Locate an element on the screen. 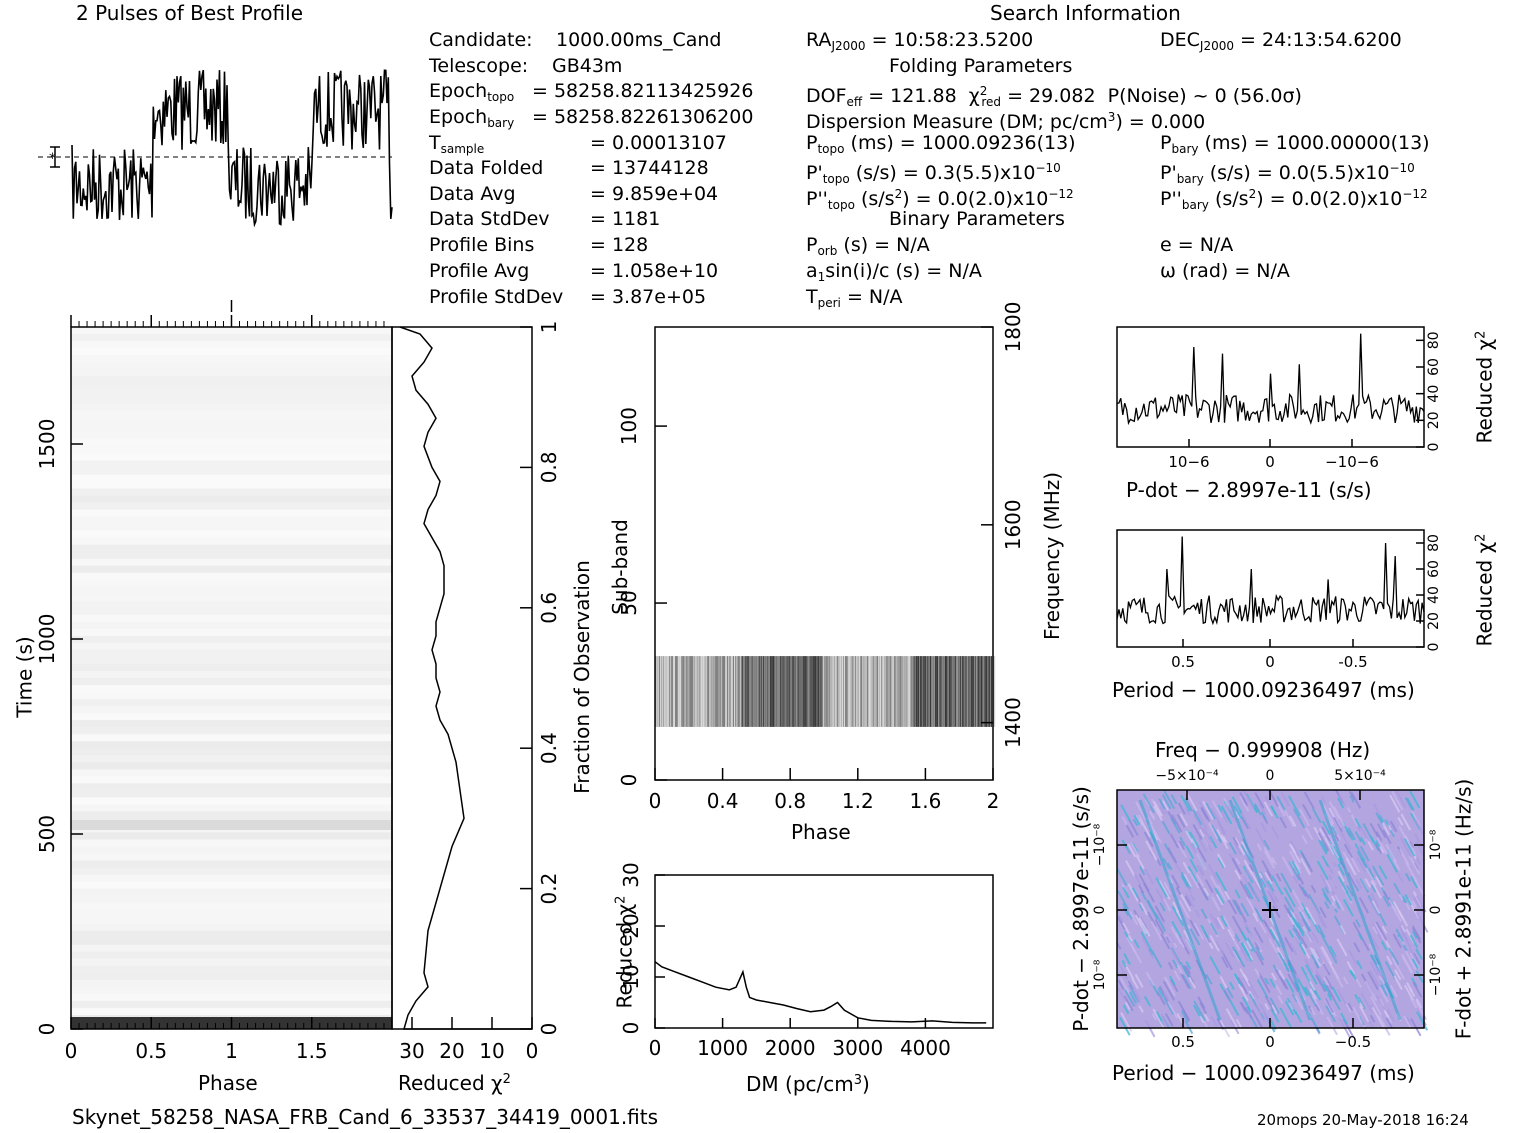  tick-label: 0 is located at coordinates (1270, 462).